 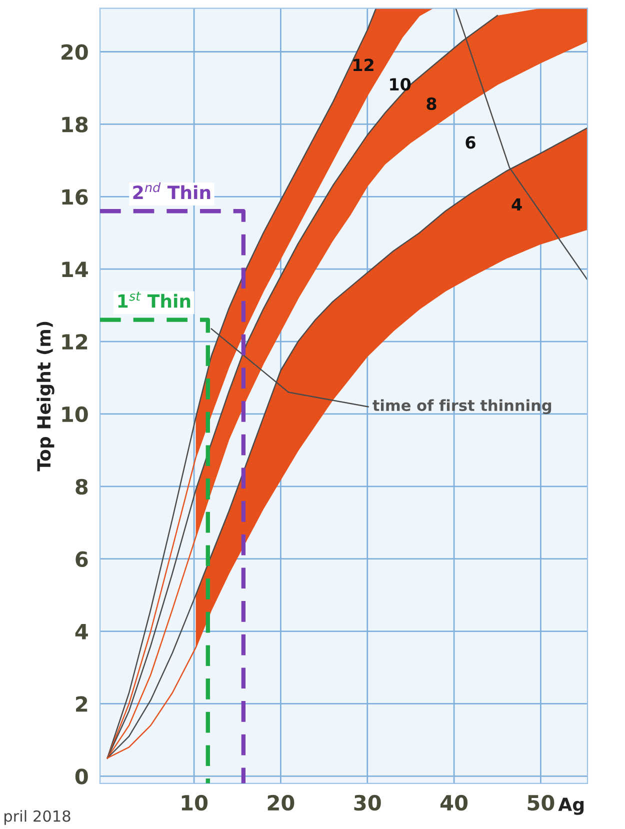 I want to click on annotation: 4, so click(x=517, y=204).